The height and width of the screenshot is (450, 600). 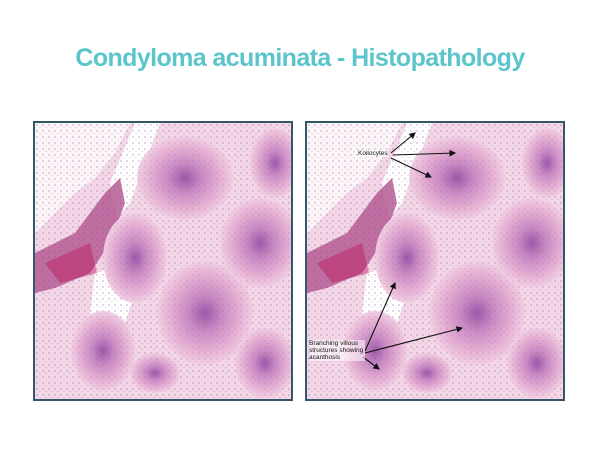 What do you see at coordinates (373, 153) in the screenshot?
I see `koilocytes-label: Koilocytes` at bounding box center [373, 153].